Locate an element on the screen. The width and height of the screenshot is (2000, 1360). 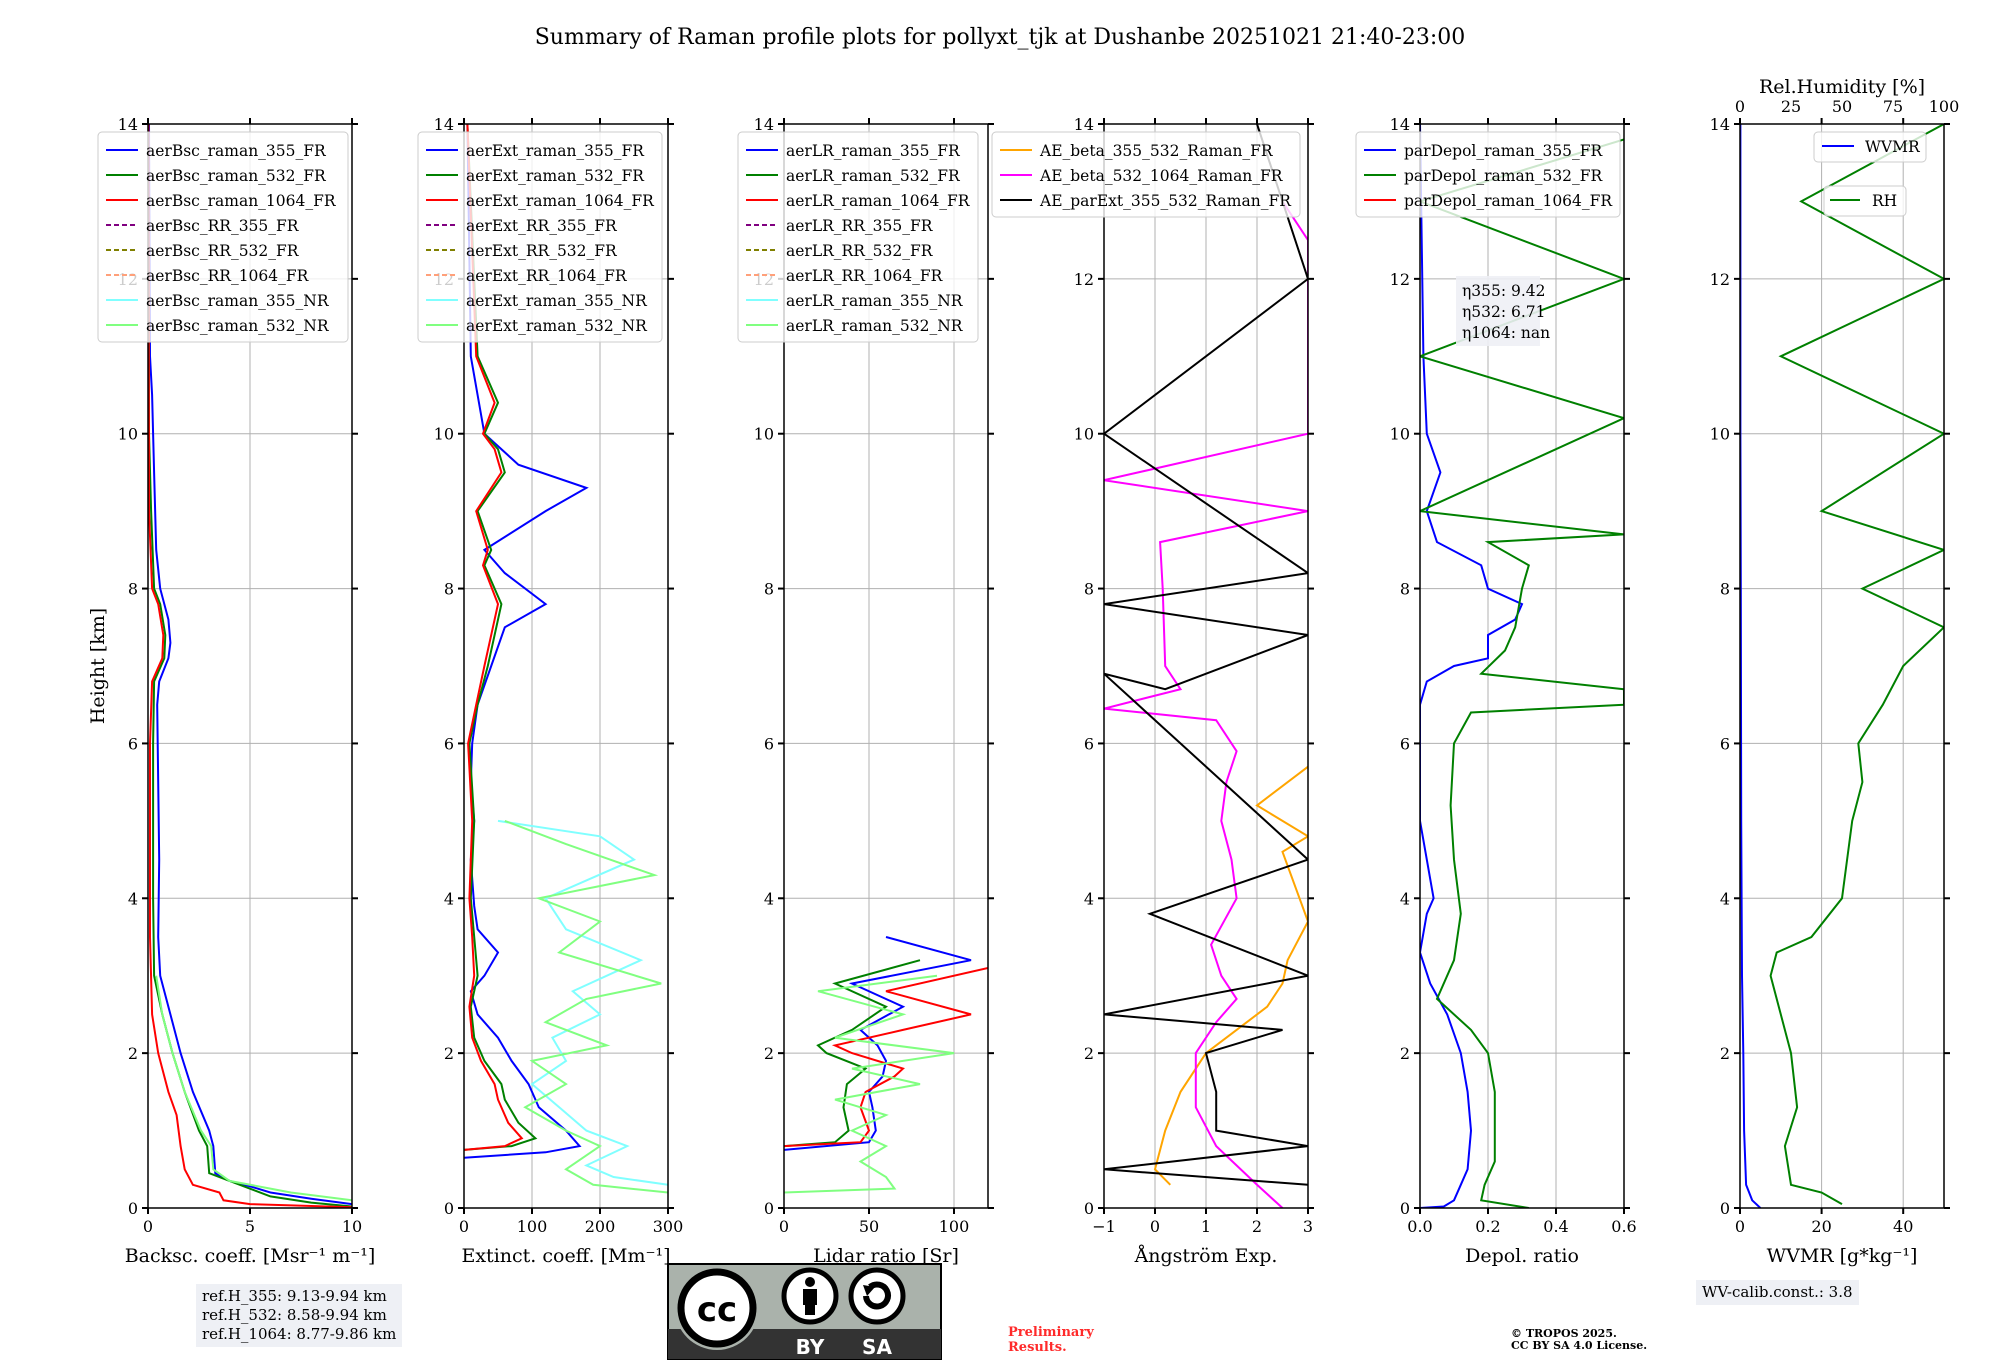
annotation-box is located at coordinates (1498, 311).